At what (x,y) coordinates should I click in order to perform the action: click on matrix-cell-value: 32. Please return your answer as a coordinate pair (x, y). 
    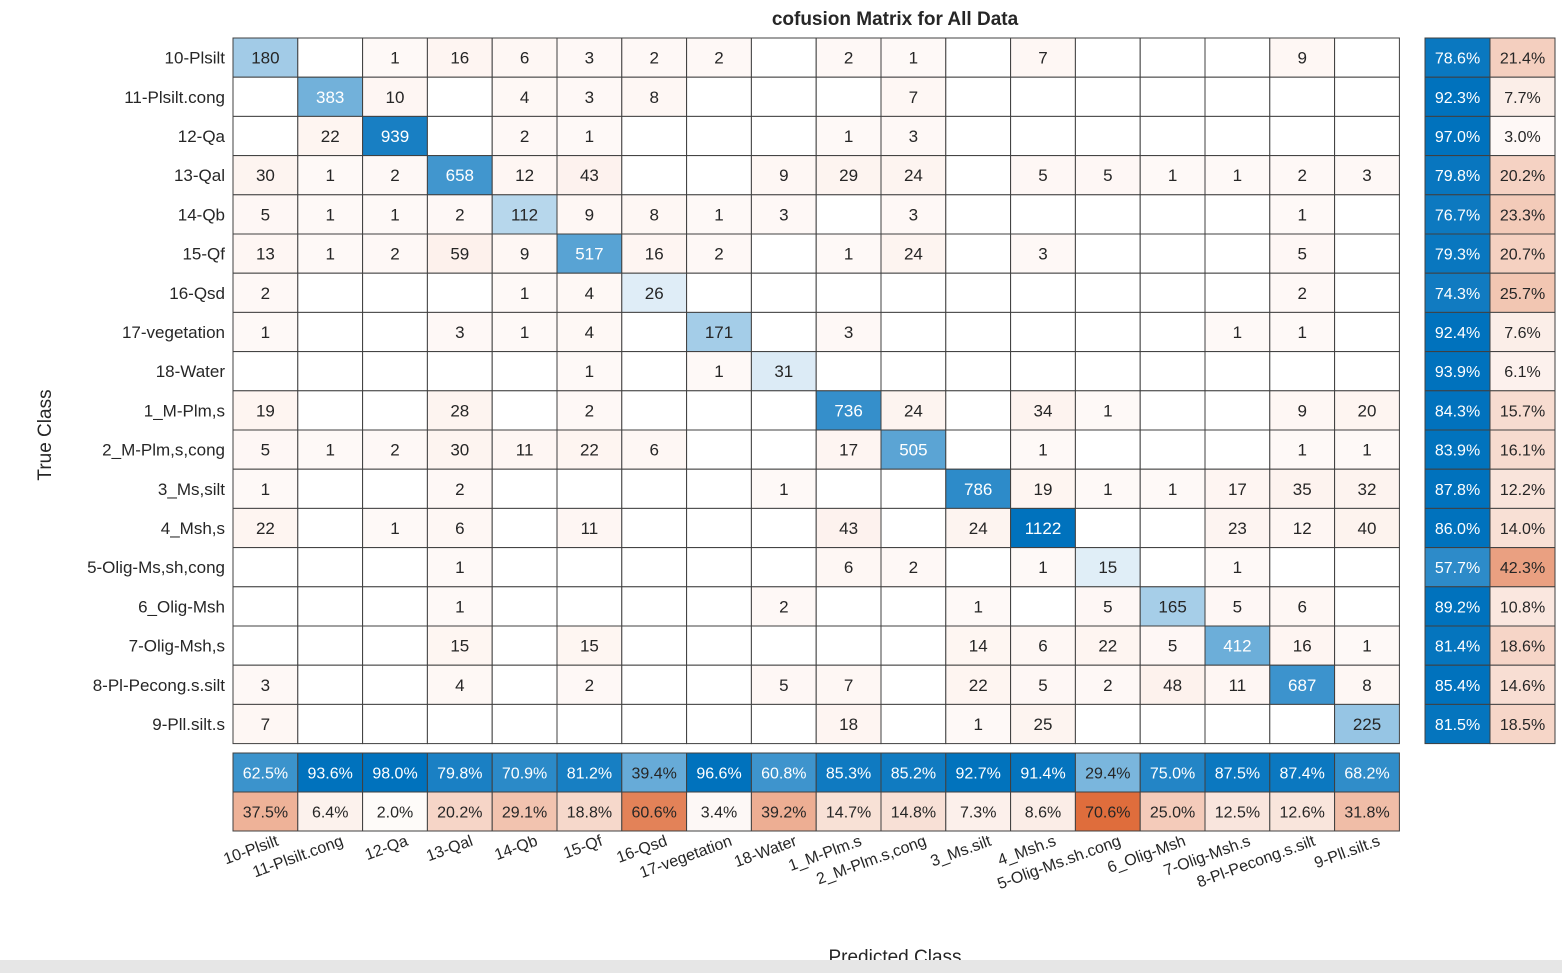
    Looking at the image, I should click on (1367, 489).